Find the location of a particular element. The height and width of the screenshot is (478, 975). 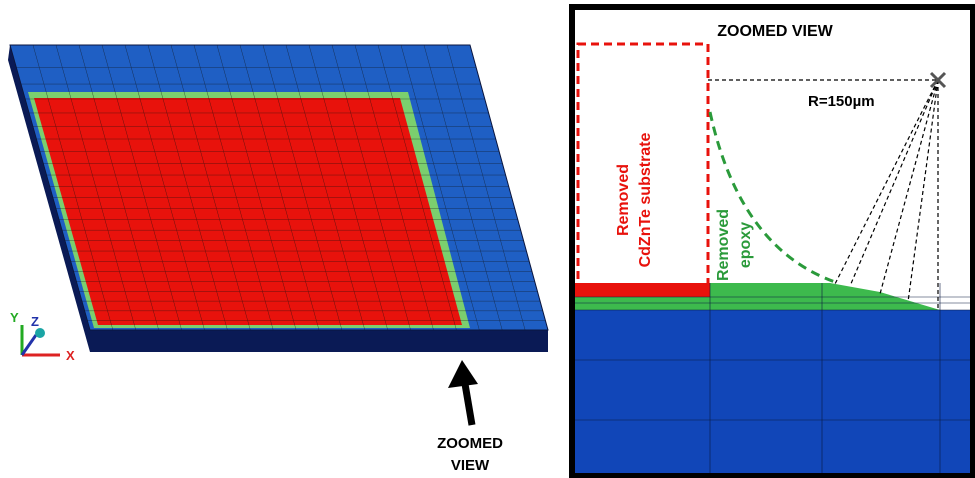

center-mark is located at coordinates (938, 80).